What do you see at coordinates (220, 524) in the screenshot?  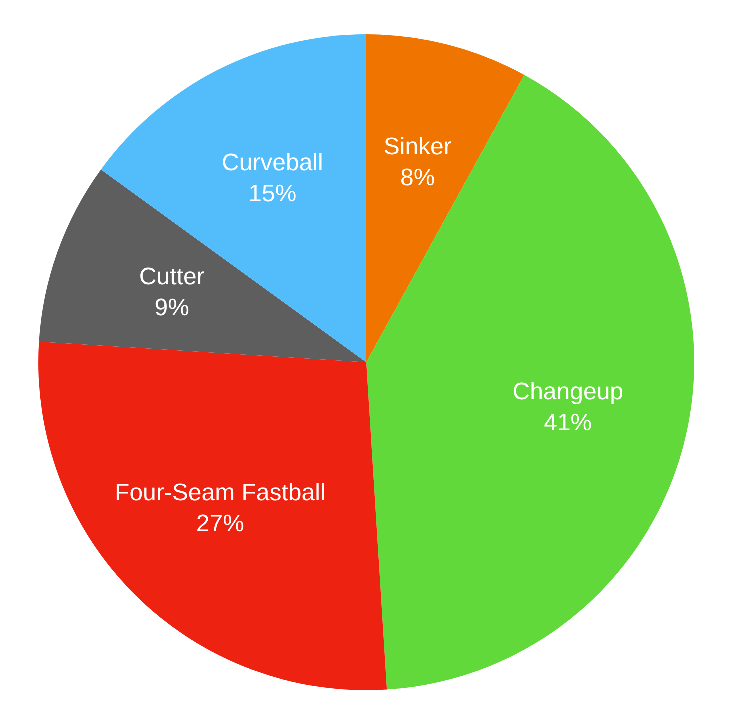 I see `data-label: 27%` at bounding box center [220, 524].